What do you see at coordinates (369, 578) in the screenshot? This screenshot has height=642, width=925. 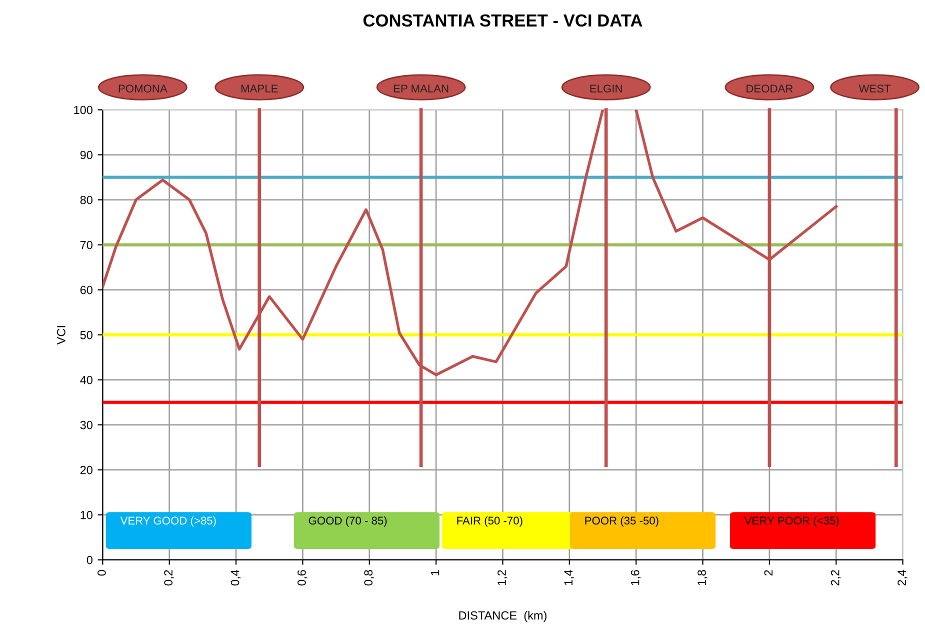 I see `x-tick-label: 0,8` at bounding box center [369, 578].